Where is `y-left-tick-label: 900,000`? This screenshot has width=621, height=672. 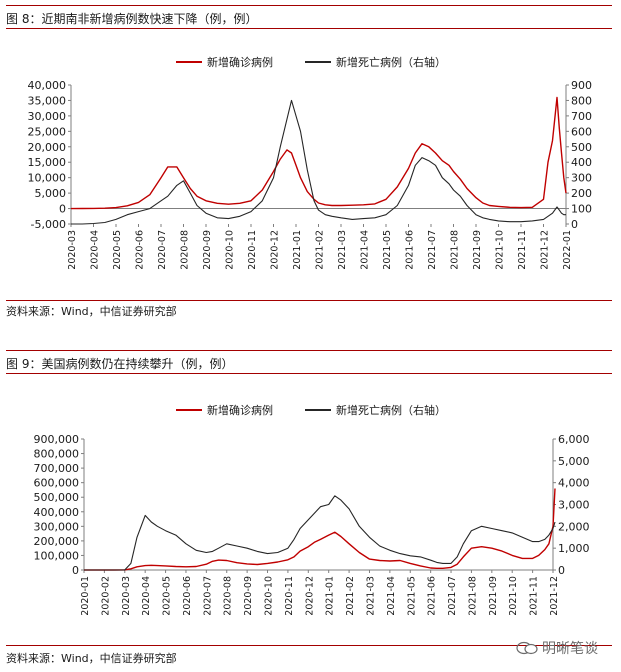
y-left-tick-label: 900,000 is located at coordinates (57, 439).